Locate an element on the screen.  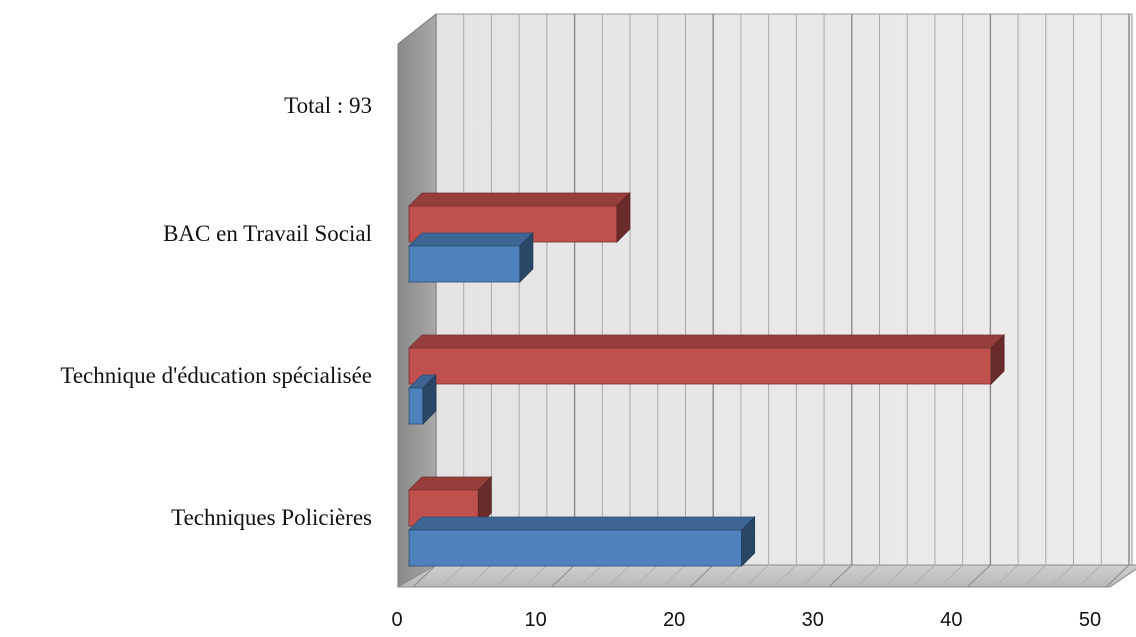
bar-series1-2-front is located at coordinates (464, 264).